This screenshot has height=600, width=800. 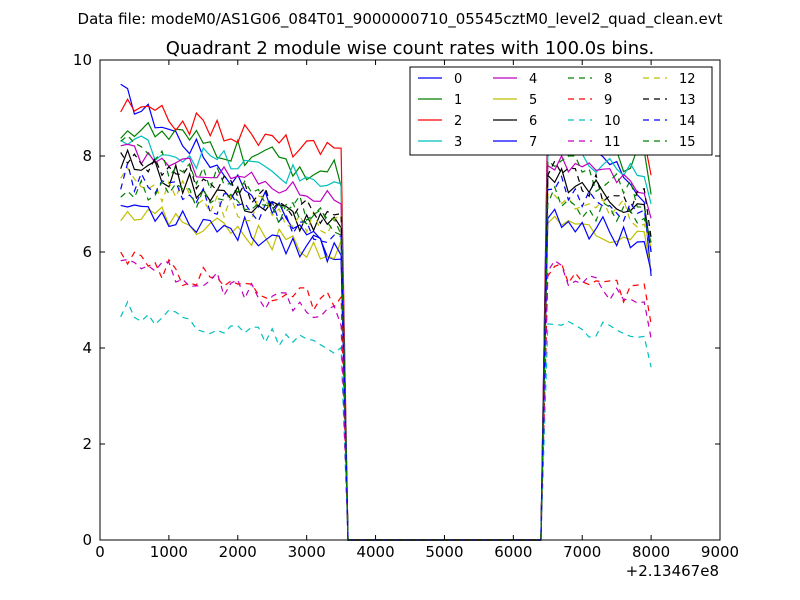 What do you see at coordinates (687, 142) in the screenshot?
I see `legend-label: 15` at bounding box center [687, 142].